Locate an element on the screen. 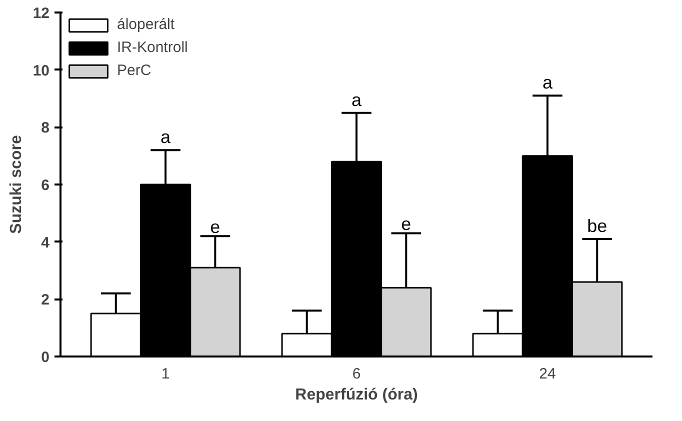  x-tick-label: 24 is located at coordinates (547, 374).